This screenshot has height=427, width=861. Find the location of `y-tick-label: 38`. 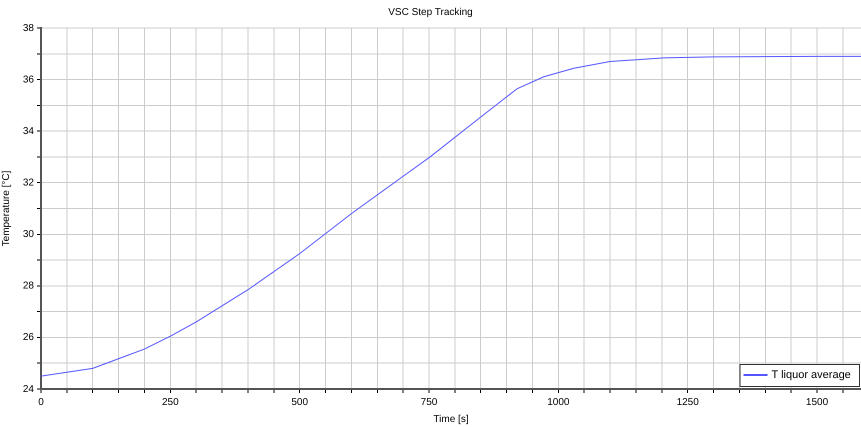

y-tick-label: 38 is located at coordinates (28, 28).